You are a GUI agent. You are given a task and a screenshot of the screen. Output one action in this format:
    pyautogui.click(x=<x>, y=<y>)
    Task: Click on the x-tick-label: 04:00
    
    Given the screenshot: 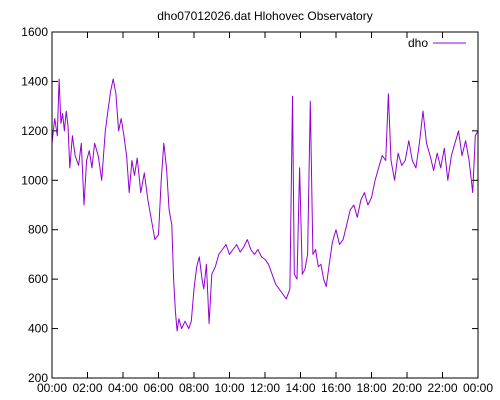 What is the action you would take?
    pyautogui.click(x=123, y=388)
    